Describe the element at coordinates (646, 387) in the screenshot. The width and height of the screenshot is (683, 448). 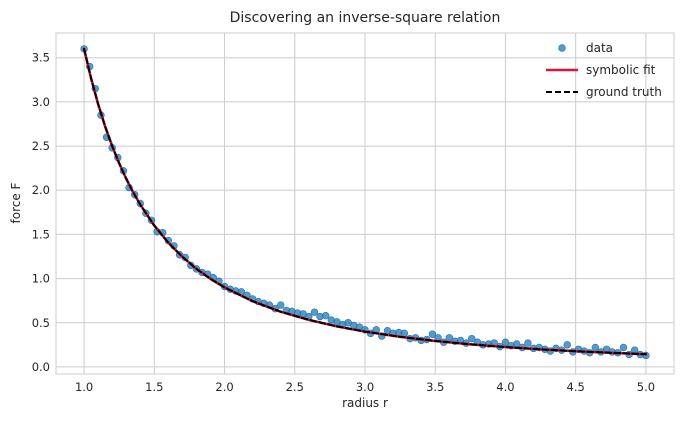
I see `x-tick-label: 5.0` at that location.